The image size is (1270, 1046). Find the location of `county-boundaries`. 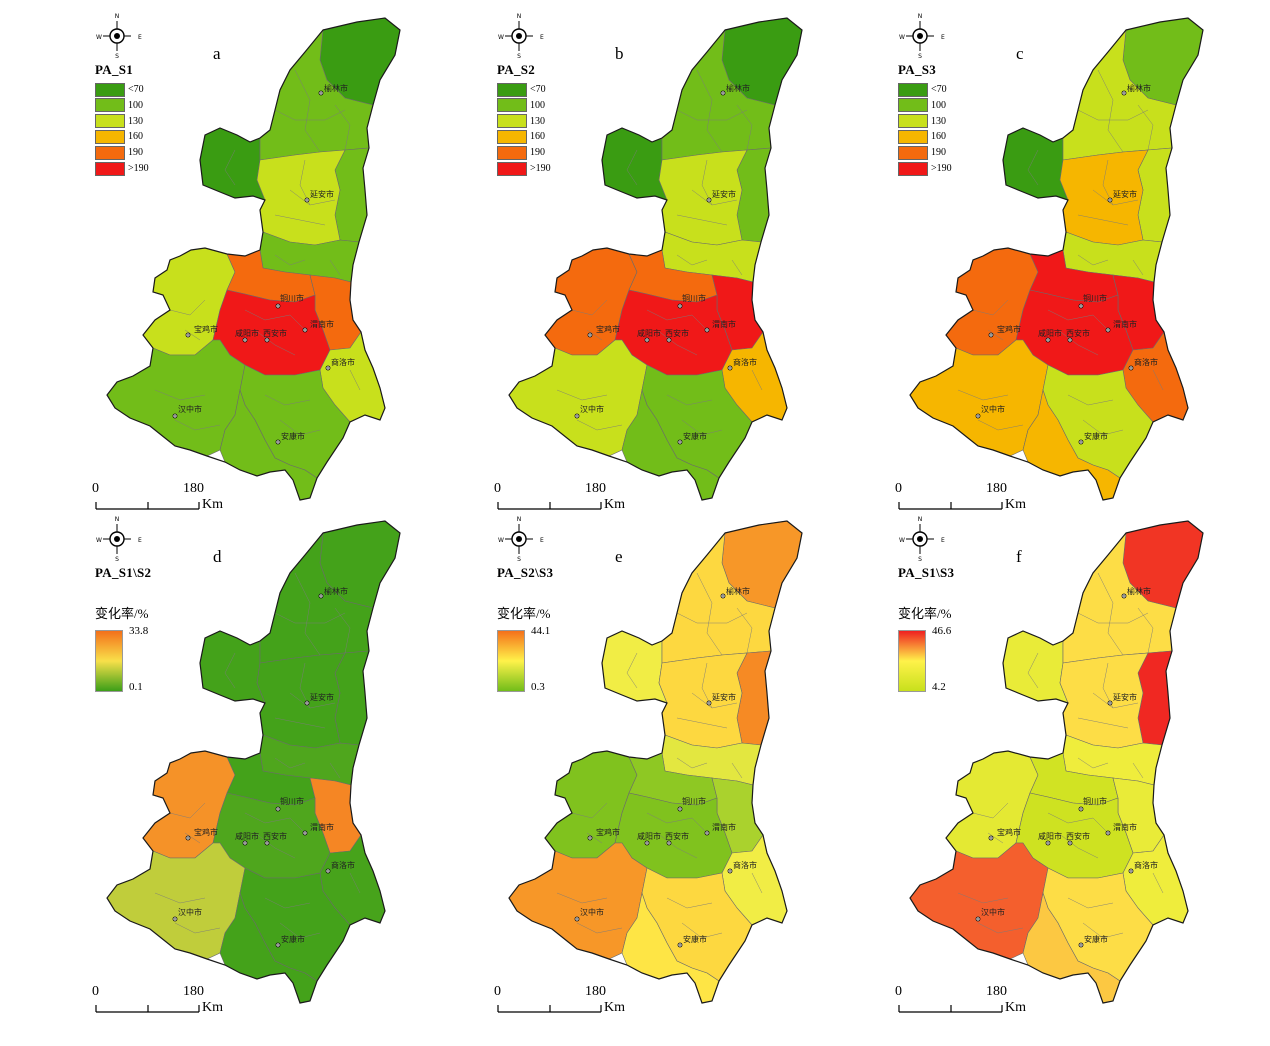

county-boundaries is located at coordinates (1060, 755).